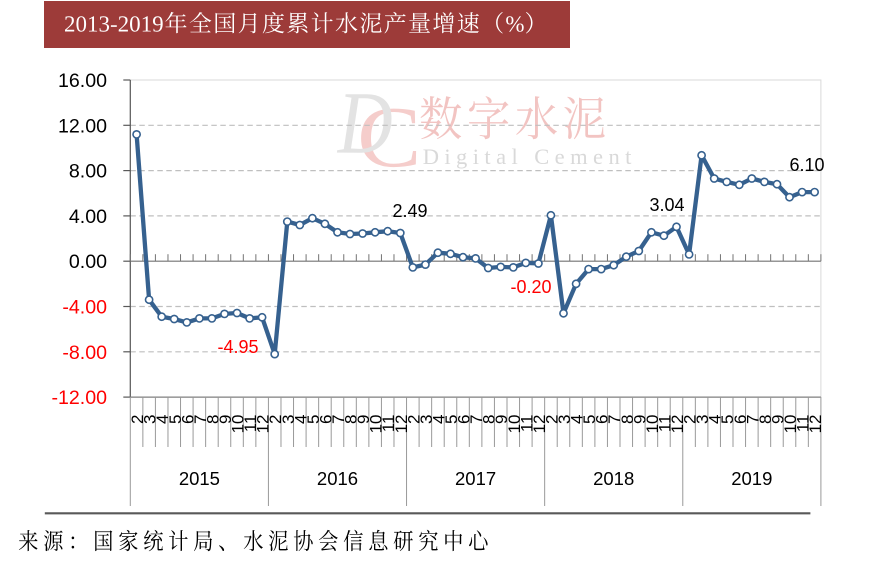  What do you see at coordinates (613, 478) in the screenshot?
I see `svg-text: 2018` at bounding box center [613, 478].